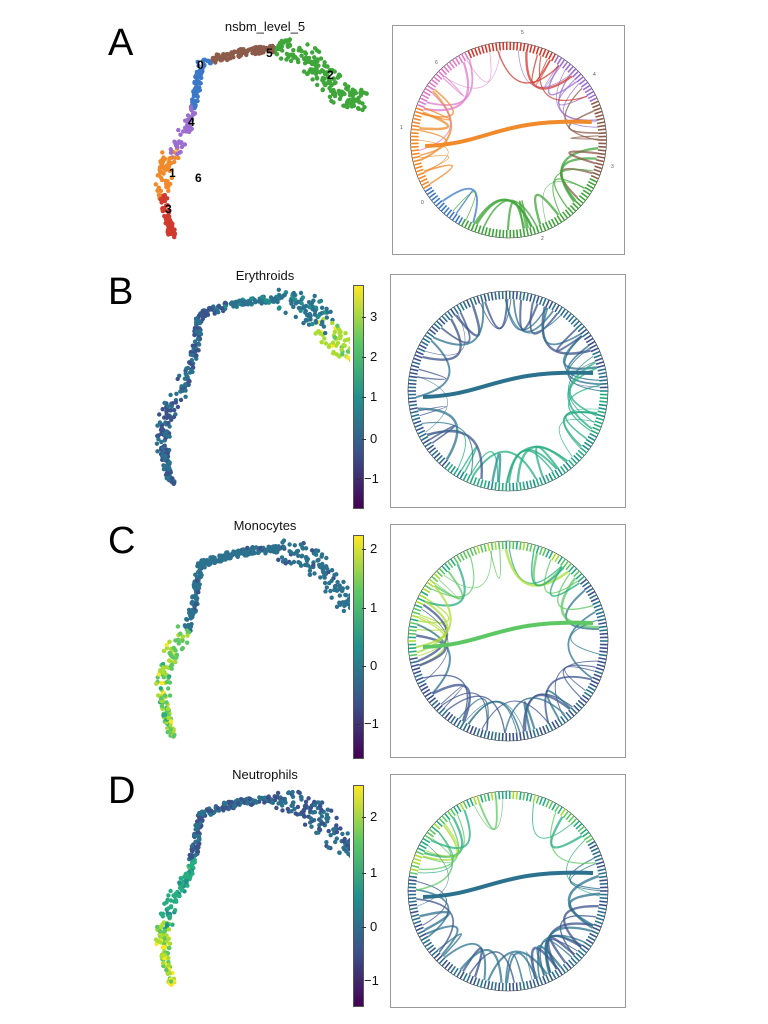  I want to click on panel-letter-b: B, so click(121, 292).